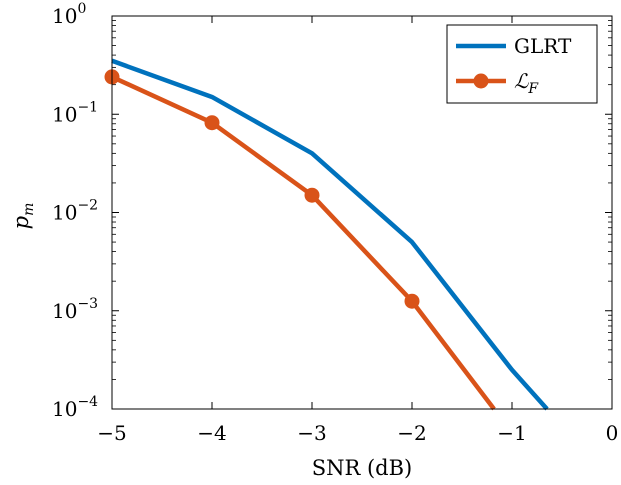  Describe the element at coordinates (481, 81) in the screenshot. I see `legend-marker-lf` at that location.